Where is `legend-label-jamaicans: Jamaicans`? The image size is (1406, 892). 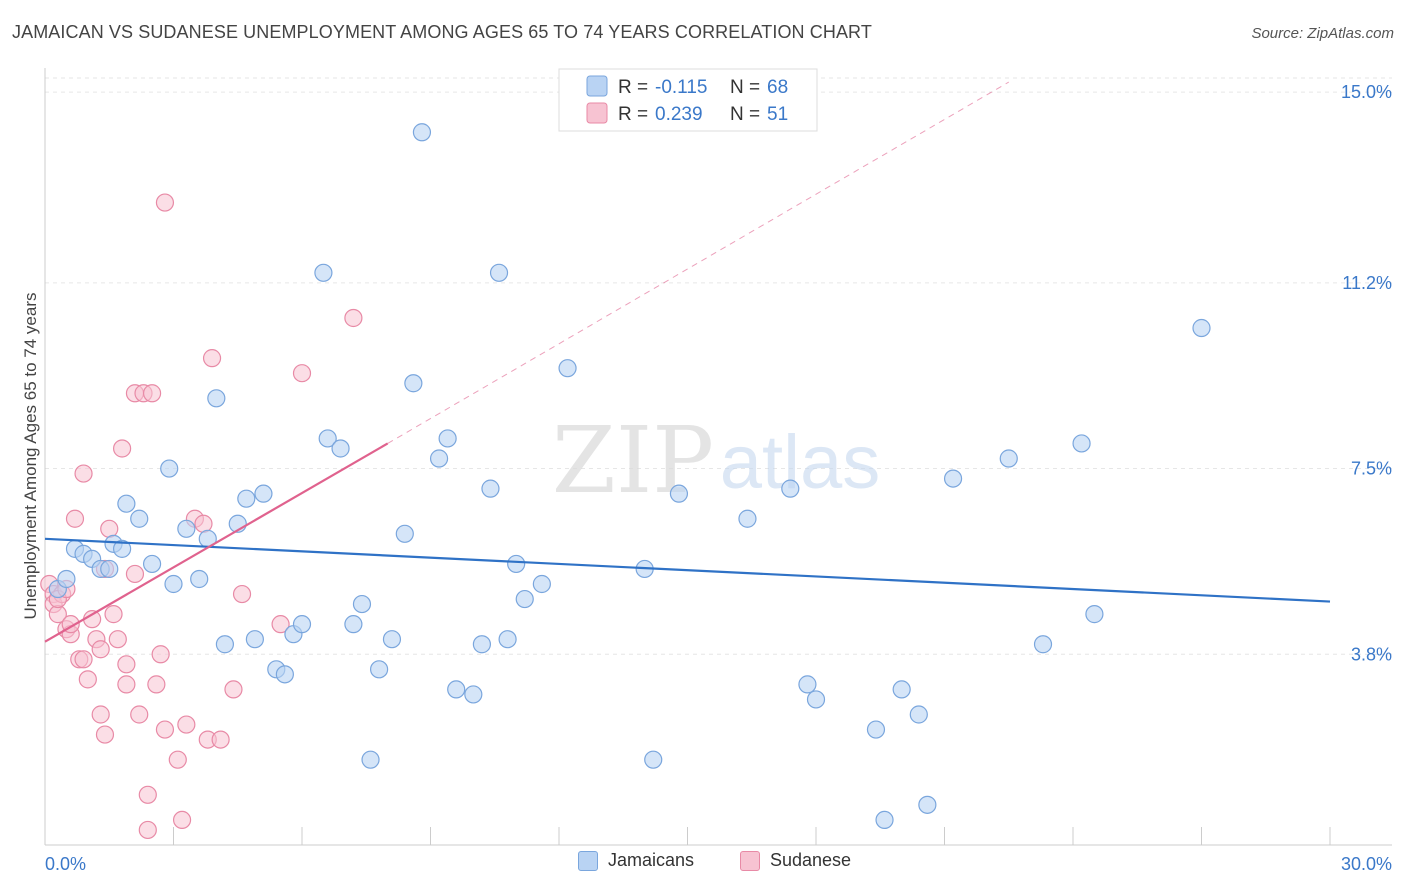
legend-label-jamaicans: Jamaicans is located at coordinates (651, 860).